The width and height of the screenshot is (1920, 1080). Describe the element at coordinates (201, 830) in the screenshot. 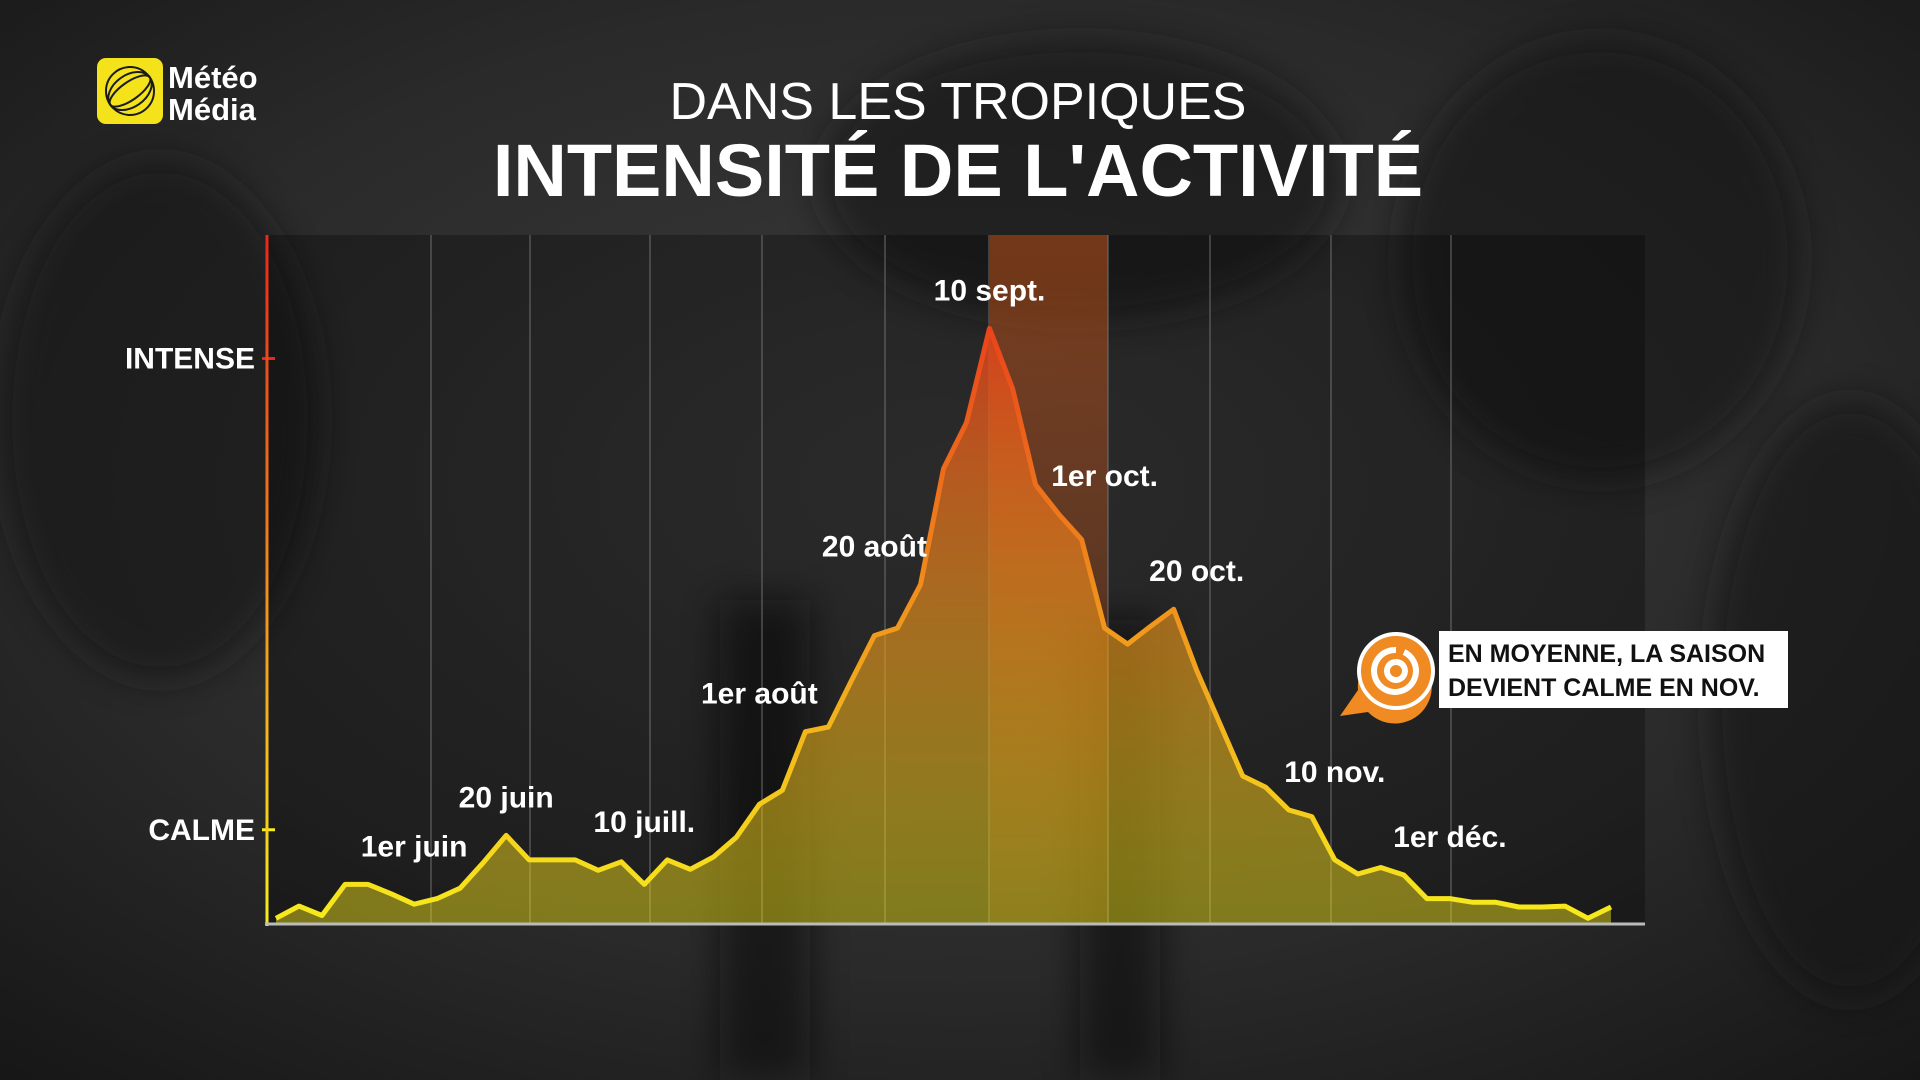

I see `y-tick-label: CALME` at that location.